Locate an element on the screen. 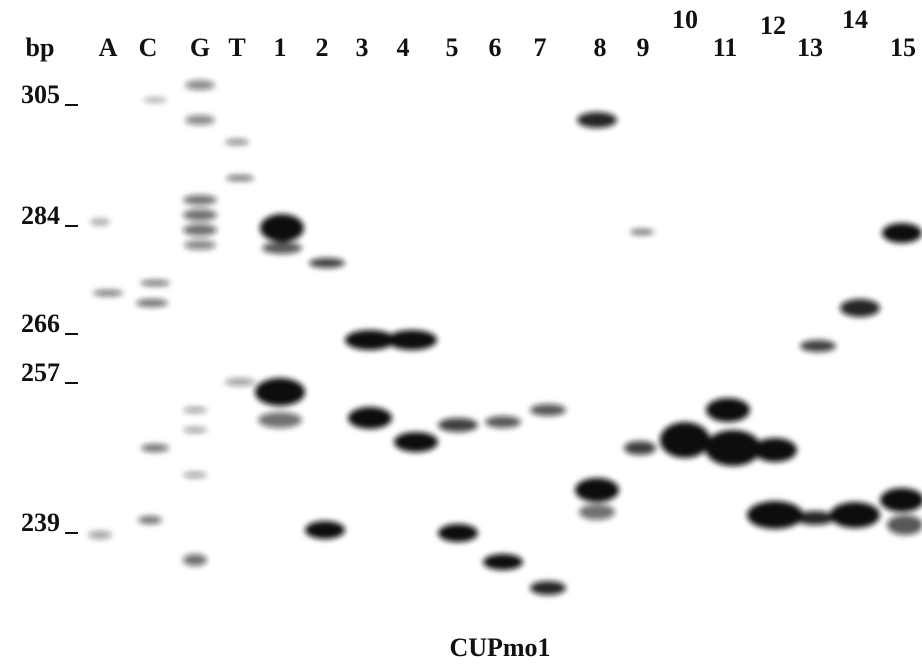 This screenshot has height=668, width=922. lane-label: A is located at coordinates (108, 47).